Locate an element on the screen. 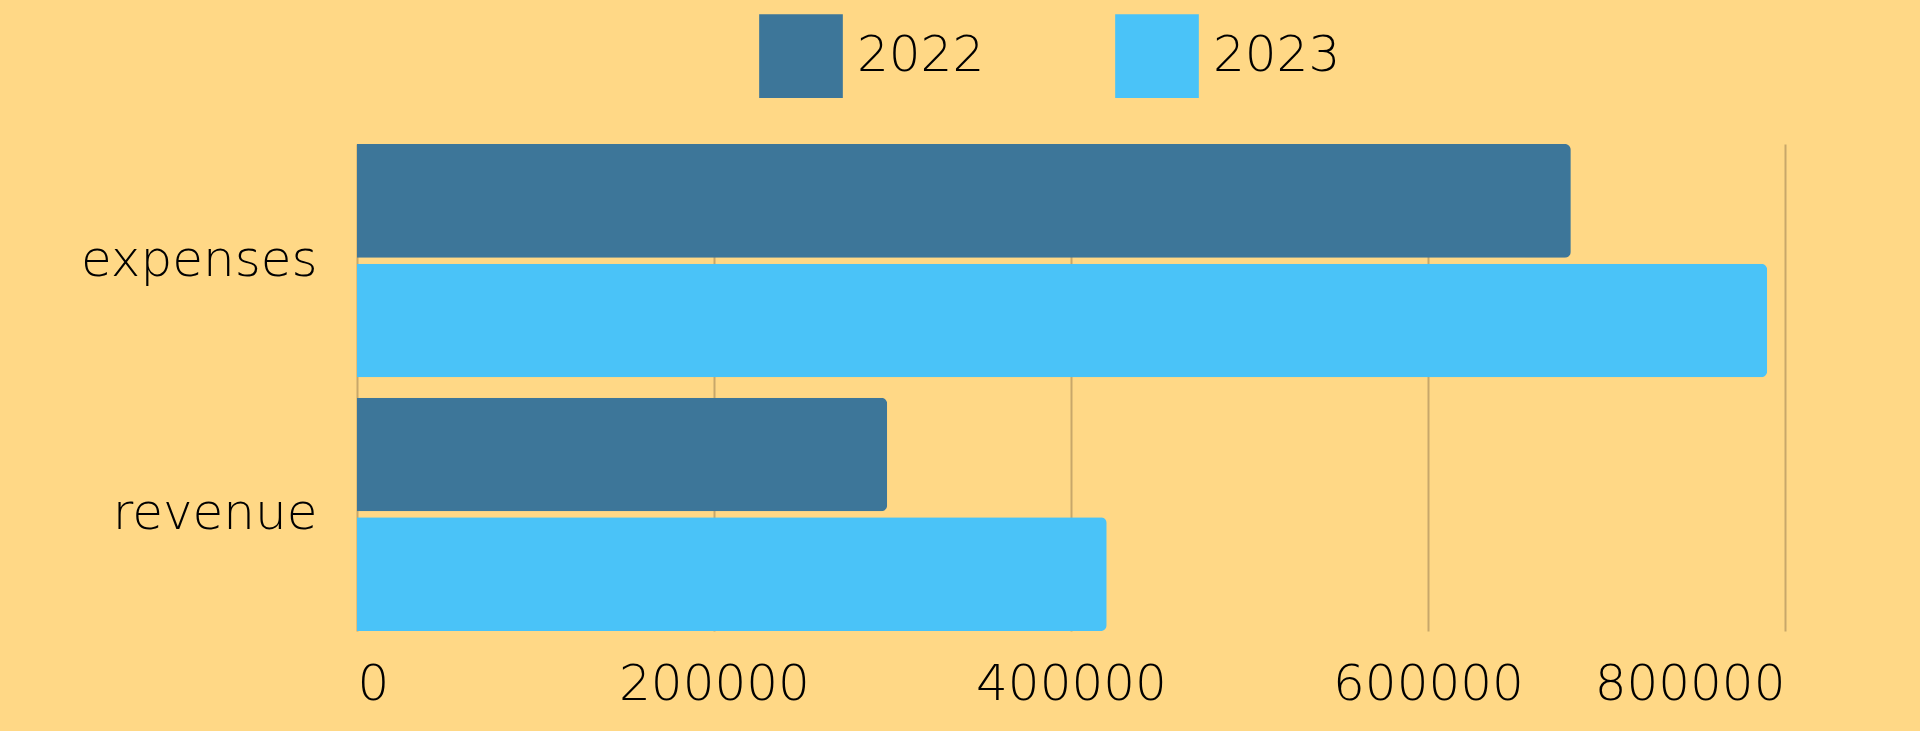 The width and height of the screenshot is (1920, 731). x-tick-label: 400000 is located at coordinates (1071, 682).